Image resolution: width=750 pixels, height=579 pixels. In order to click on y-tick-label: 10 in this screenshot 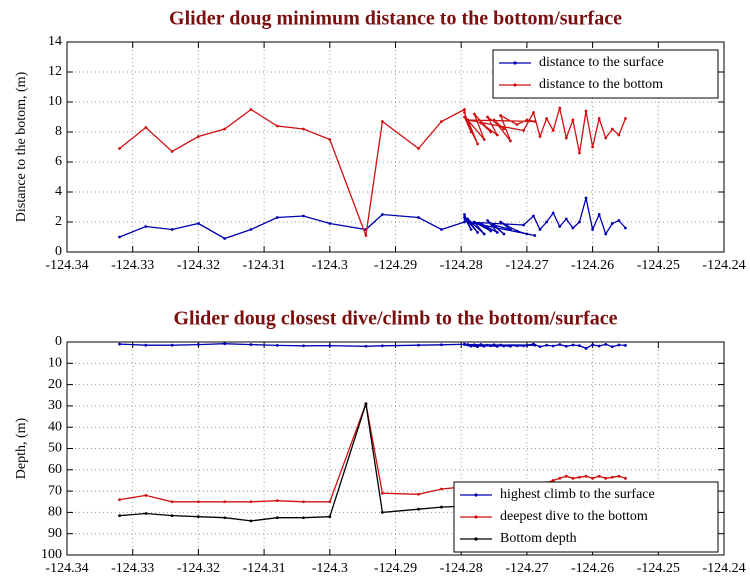, I will do `click(55, 363)`.